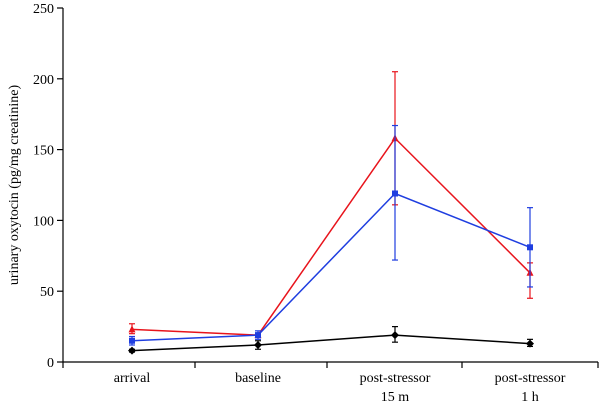 This screenshot has width=600, height=406. I want to click on y-tick-label: 100, so click(43, 221).